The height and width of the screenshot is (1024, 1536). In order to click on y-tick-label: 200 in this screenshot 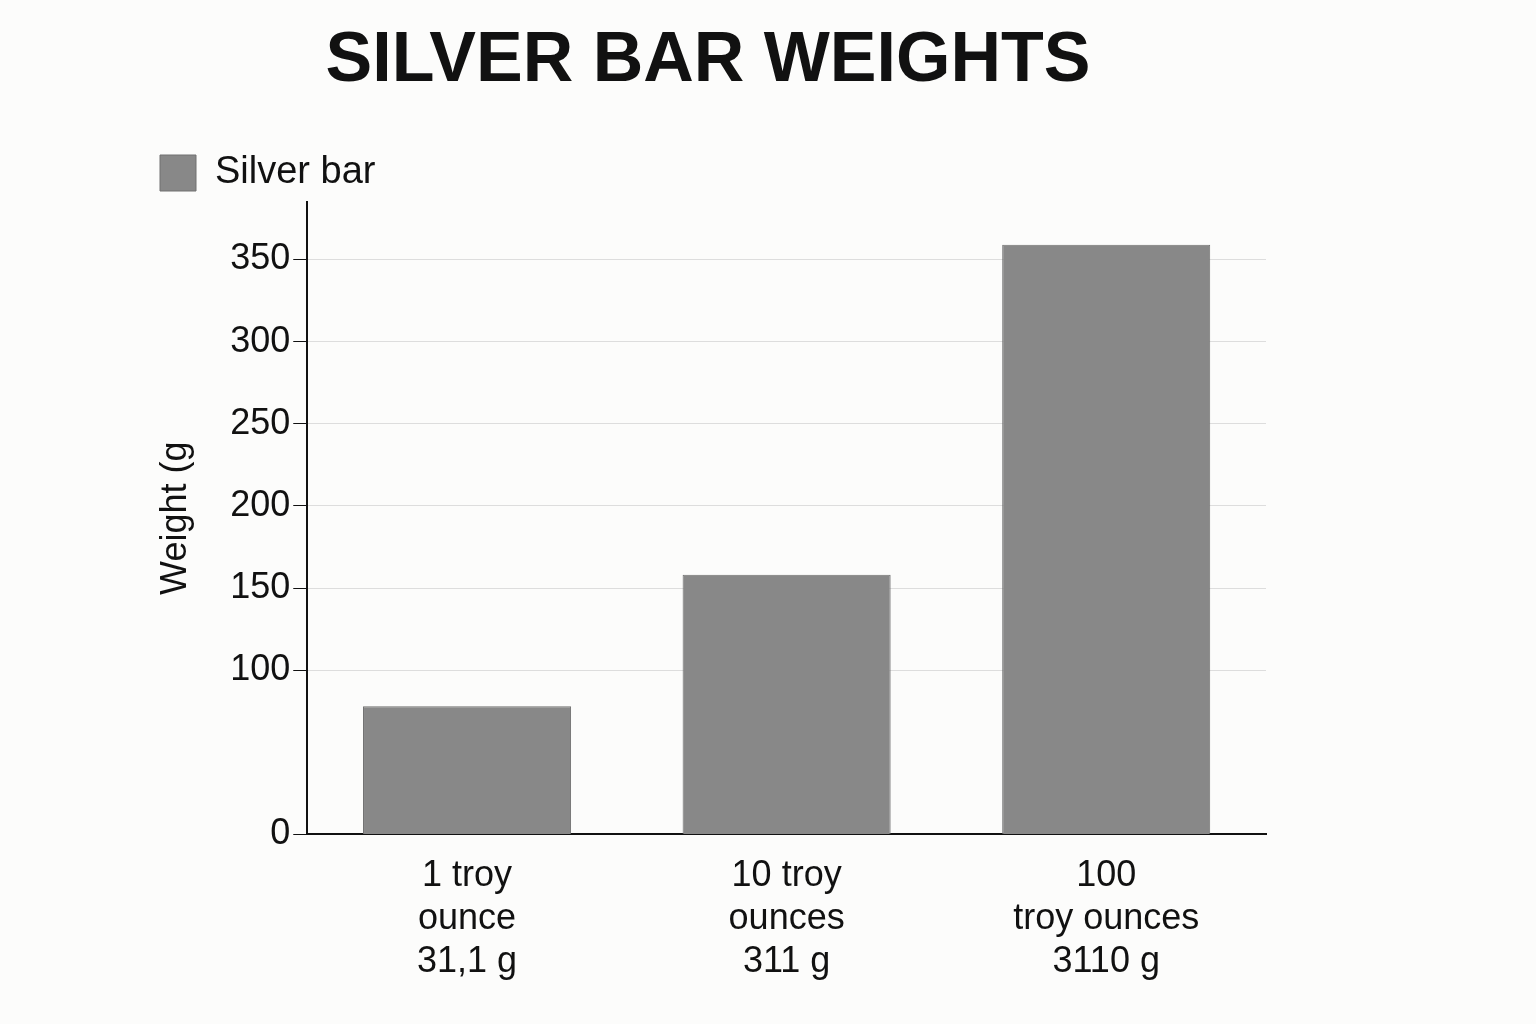, I will do `click(260, 503)`.